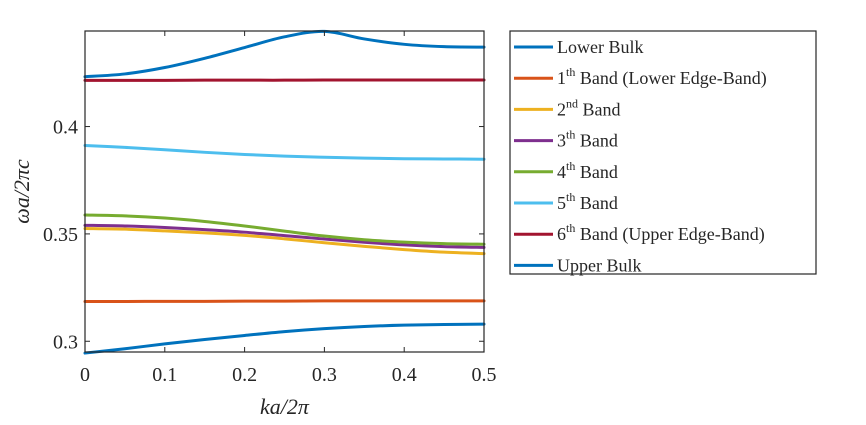 This screenshot has height=425, width=866. I want to click on x-tick-label: 0.1, so click(164, 375).